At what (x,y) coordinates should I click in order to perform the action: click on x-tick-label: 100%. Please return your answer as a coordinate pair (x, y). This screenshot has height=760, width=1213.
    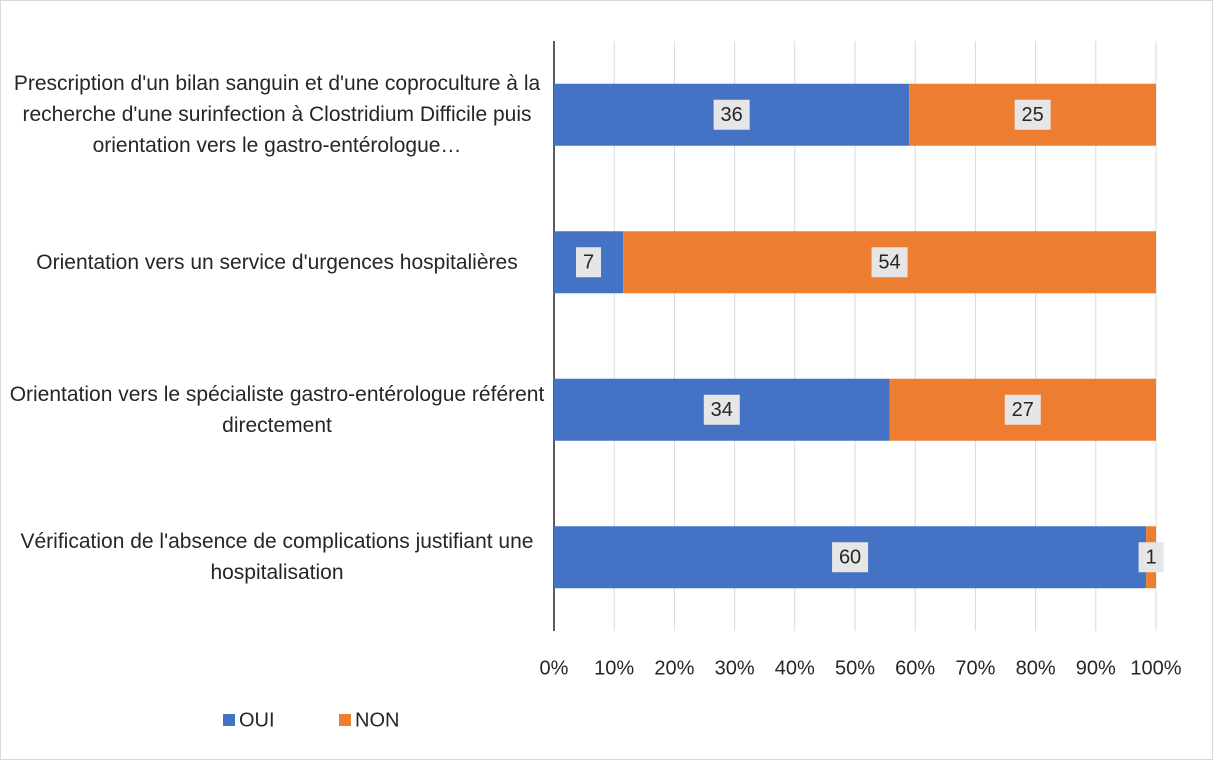
    Looking at the image, I should click on (1155, 668).